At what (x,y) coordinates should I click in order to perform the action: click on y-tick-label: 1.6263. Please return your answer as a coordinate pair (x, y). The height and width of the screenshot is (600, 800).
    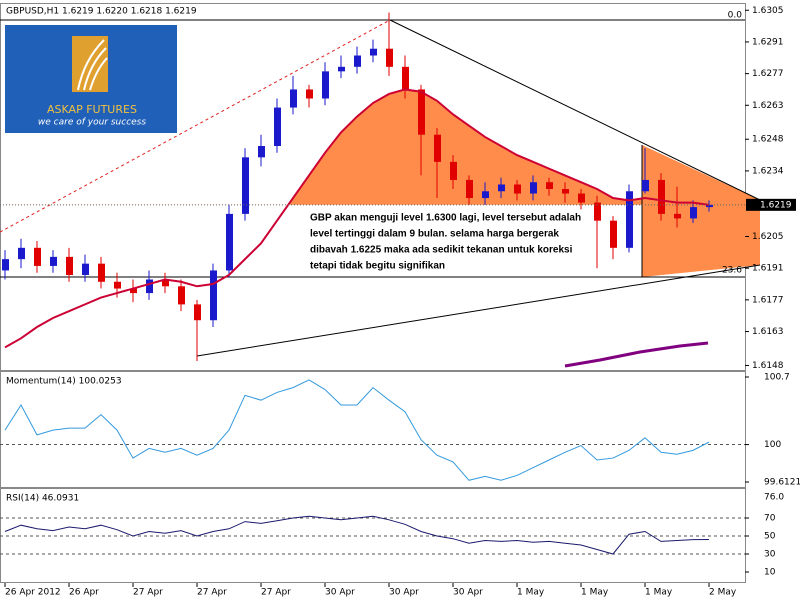
    Looking at the image, I should click on (768, 106).